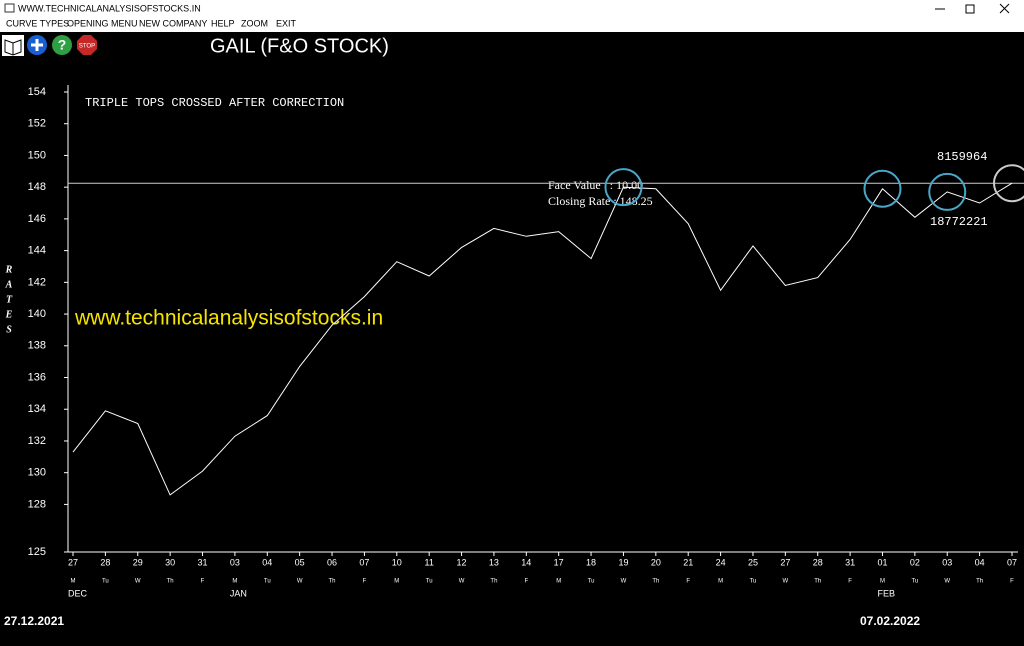  What do you see at coordinates (37, 314) in the screenshot?
I see `y-tick-label: 140` at bounding box center [37, 314].